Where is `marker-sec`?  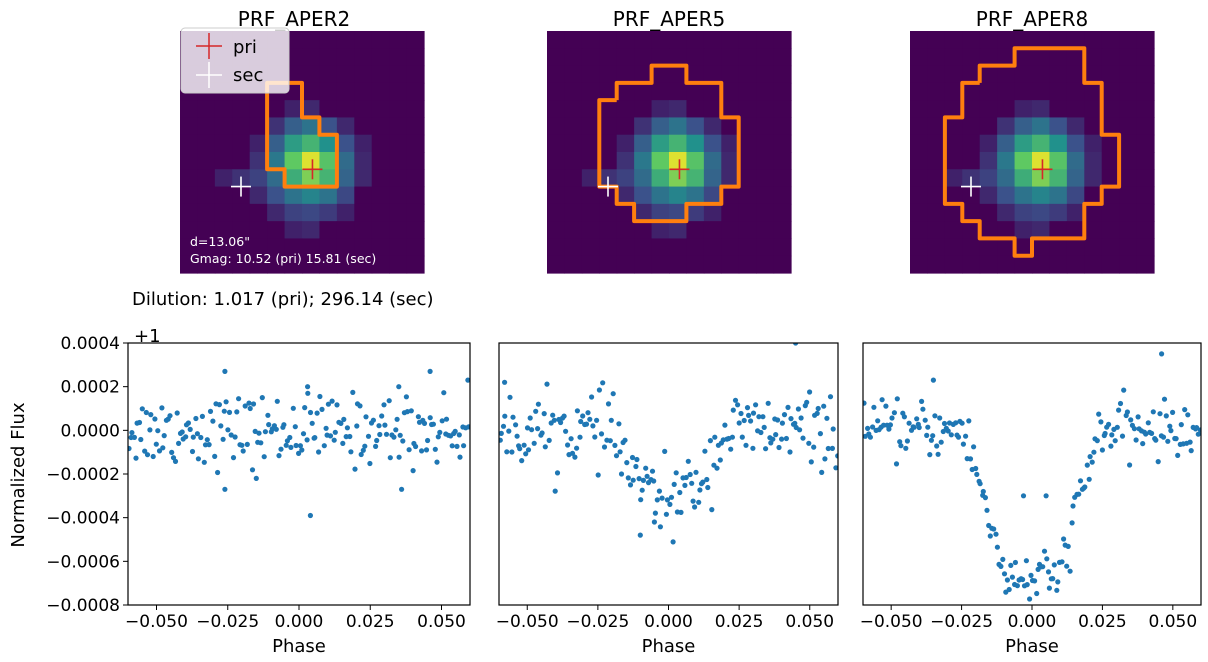 marker-sec is located at coordinates (971, 186).